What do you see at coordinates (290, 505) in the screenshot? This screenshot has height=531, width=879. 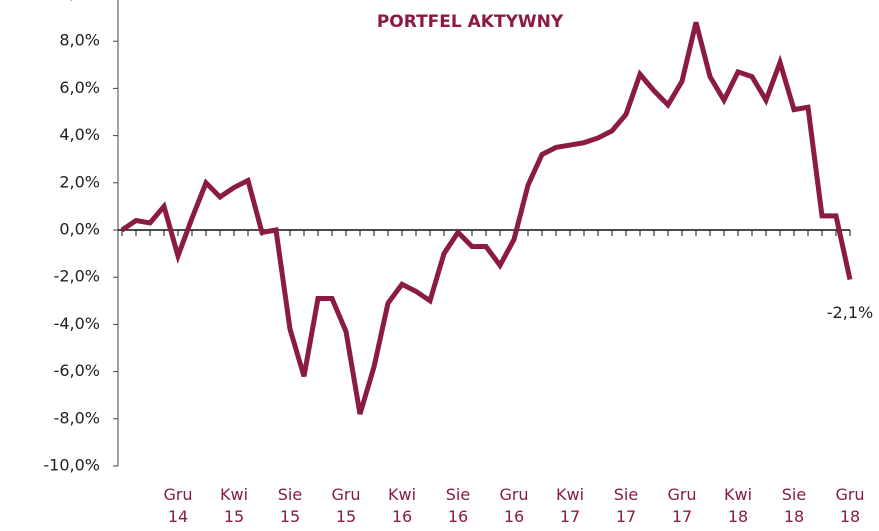 I see `x-tick-label: Sie 15` at bounding box center [290, 505].